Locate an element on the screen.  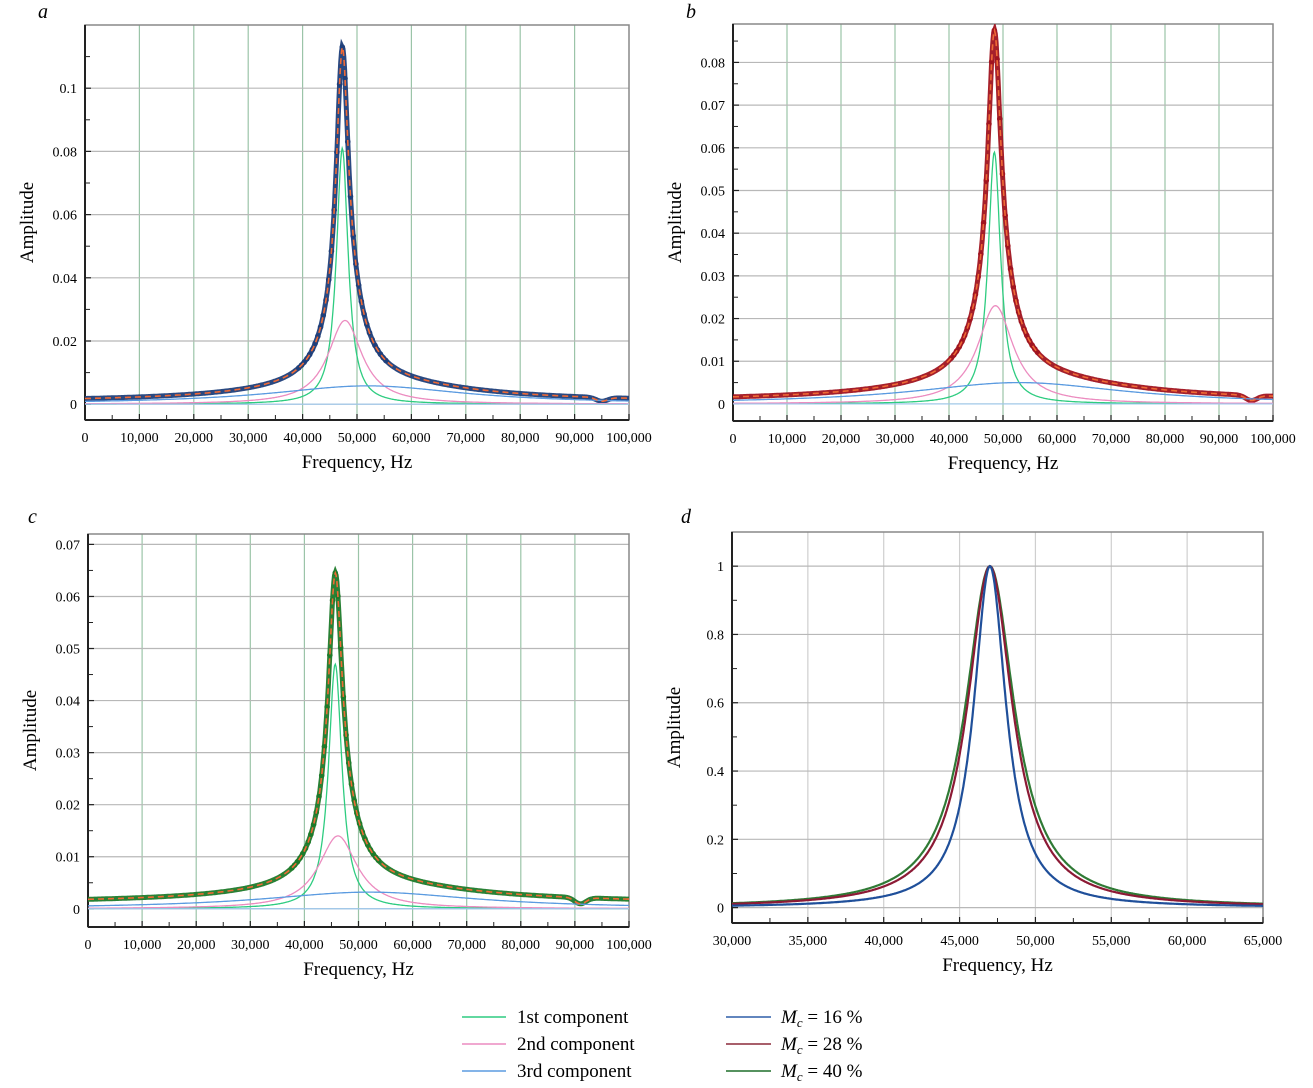
legend-label-component-3: 3rd component is located at coordinates (574, 1071).